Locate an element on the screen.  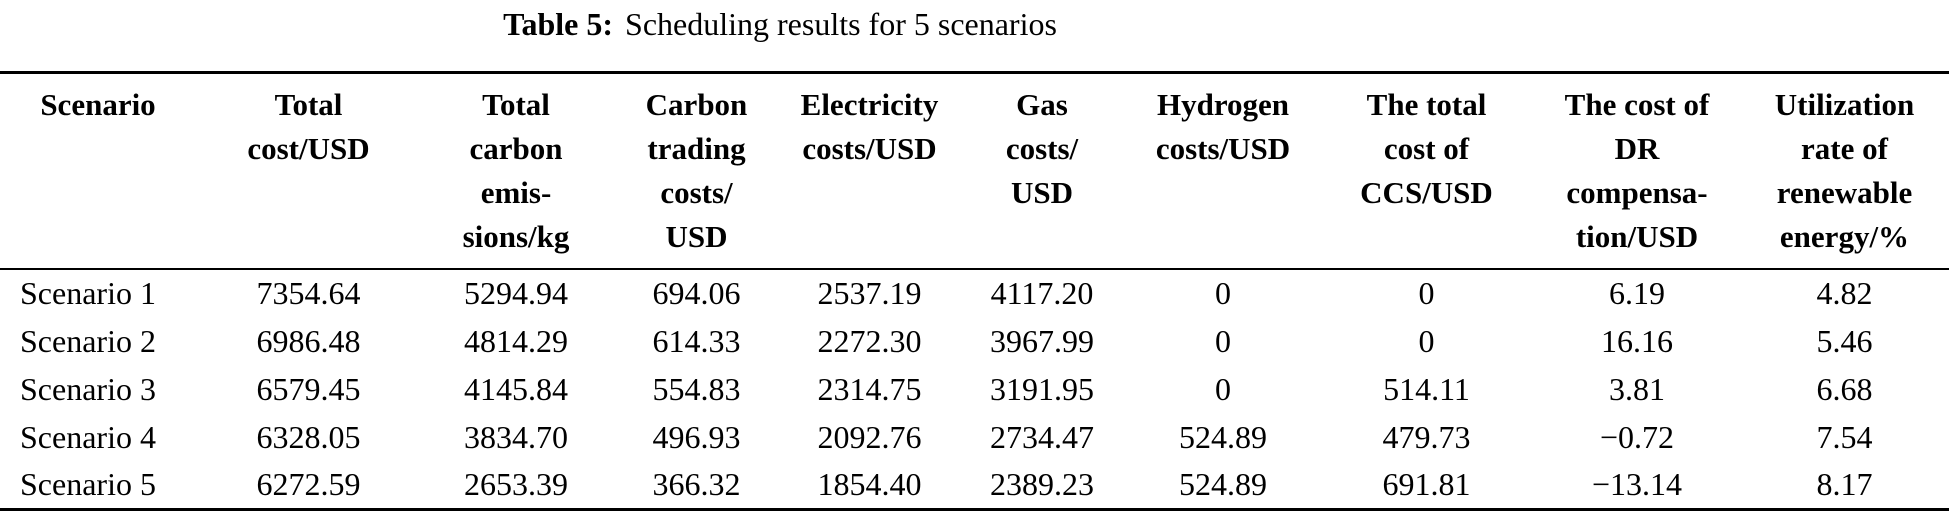
cell-carbon-trading-costs: 554.83 is located at coordinates (696, 388).